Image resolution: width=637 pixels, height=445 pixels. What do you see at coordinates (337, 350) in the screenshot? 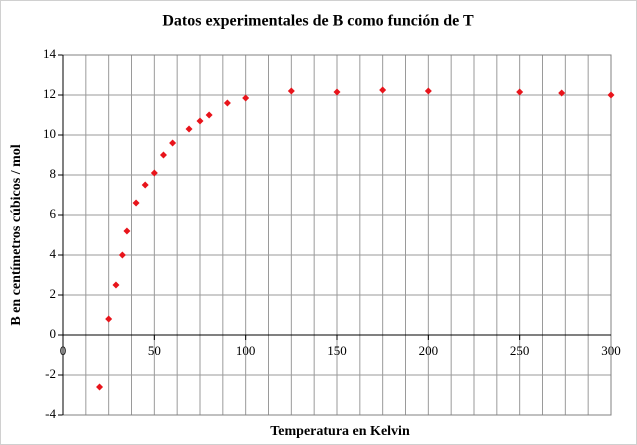
I see `x-tick-label: 150` at bounding box center [337, 350].